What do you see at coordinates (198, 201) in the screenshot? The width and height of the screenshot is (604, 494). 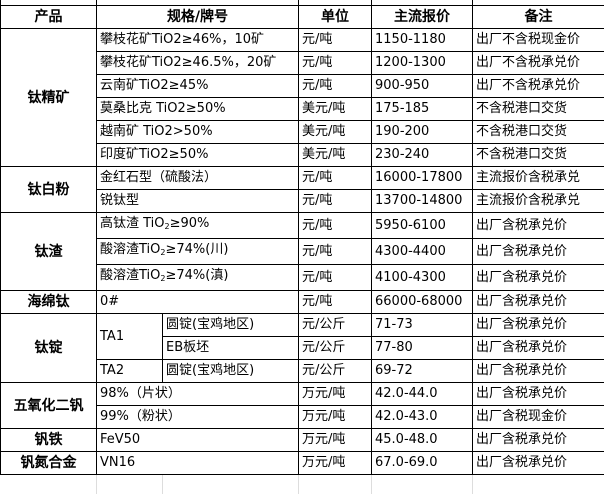 I see `spec-cell: 锐钛型` at bounding box center [198, 201].